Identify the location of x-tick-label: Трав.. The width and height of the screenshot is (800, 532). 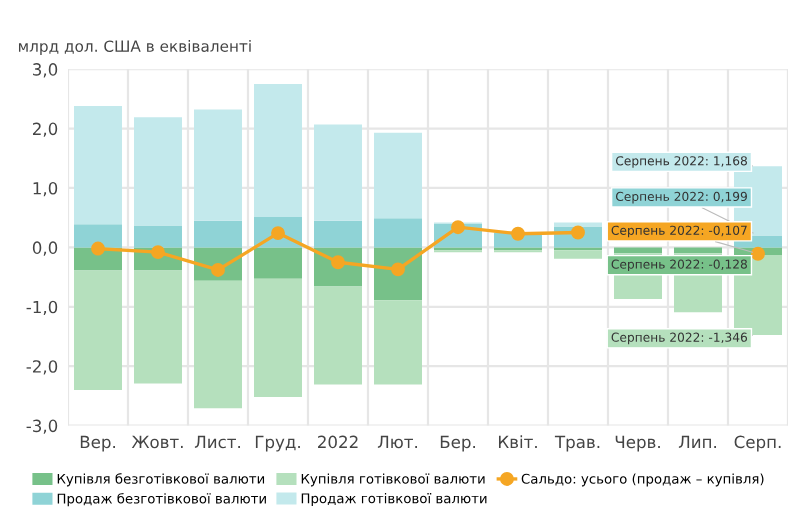
(577, 443).